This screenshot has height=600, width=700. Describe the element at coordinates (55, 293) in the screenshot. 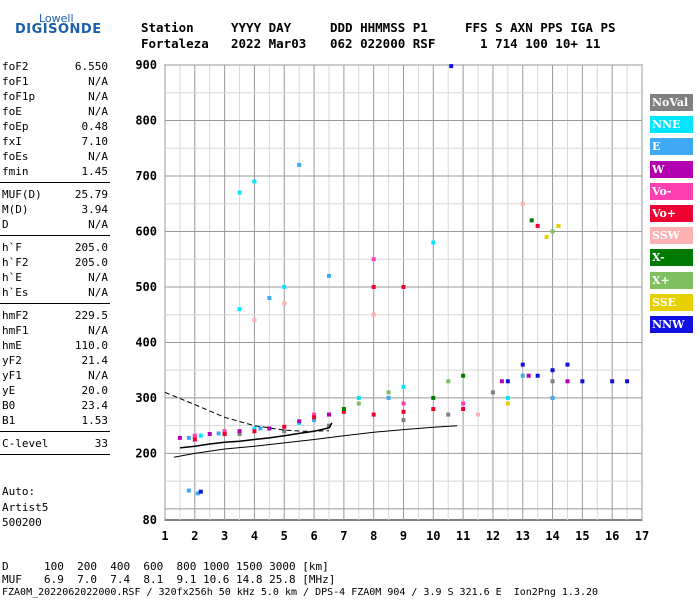

I see `param-row-14: h`Es N/A` at that location.